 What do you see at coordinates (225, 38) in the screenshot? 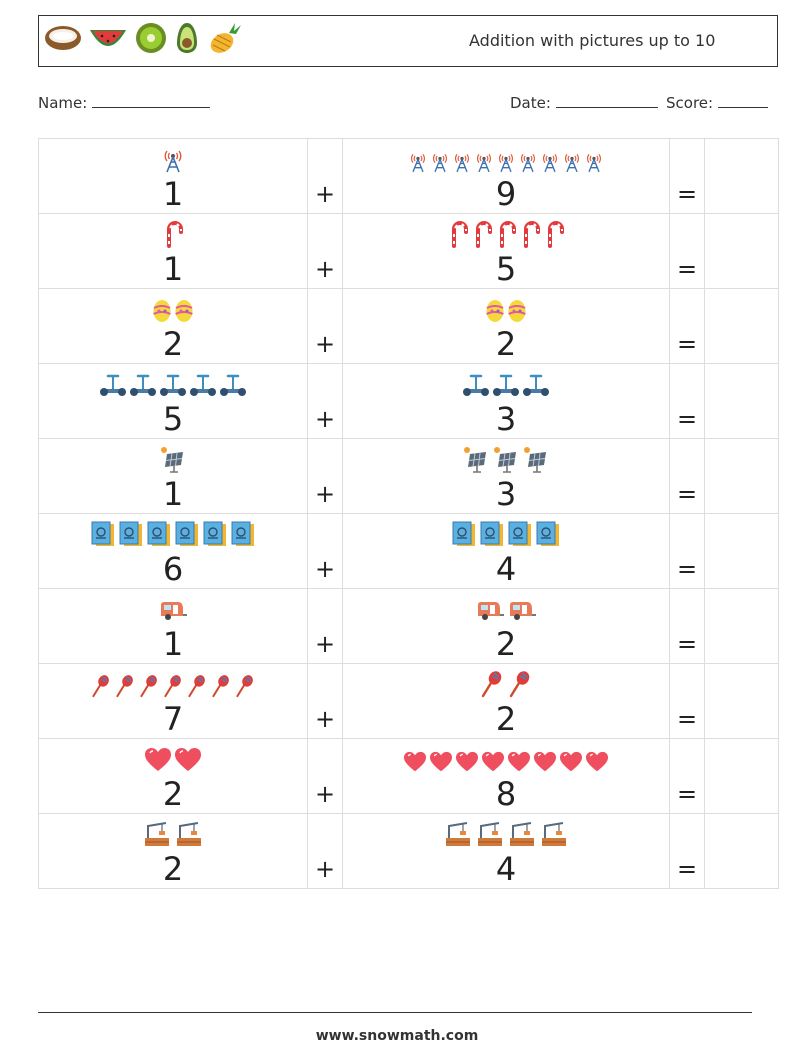
I see `pineapple-icon` at bounding box center [225, 38].